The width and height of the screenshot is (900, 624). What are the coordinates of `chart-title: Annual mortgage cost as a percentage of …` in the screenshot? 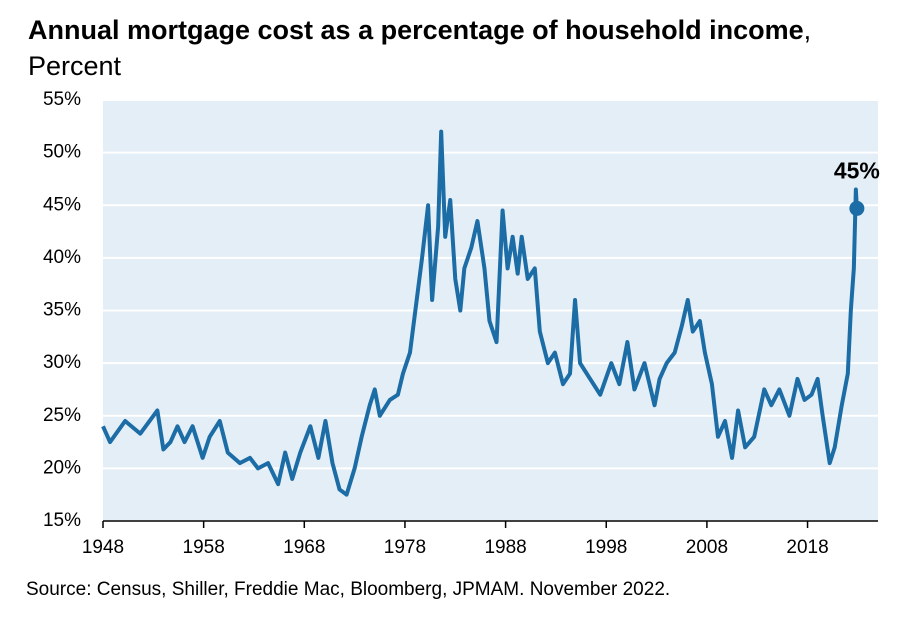 It's located at (416, 30).